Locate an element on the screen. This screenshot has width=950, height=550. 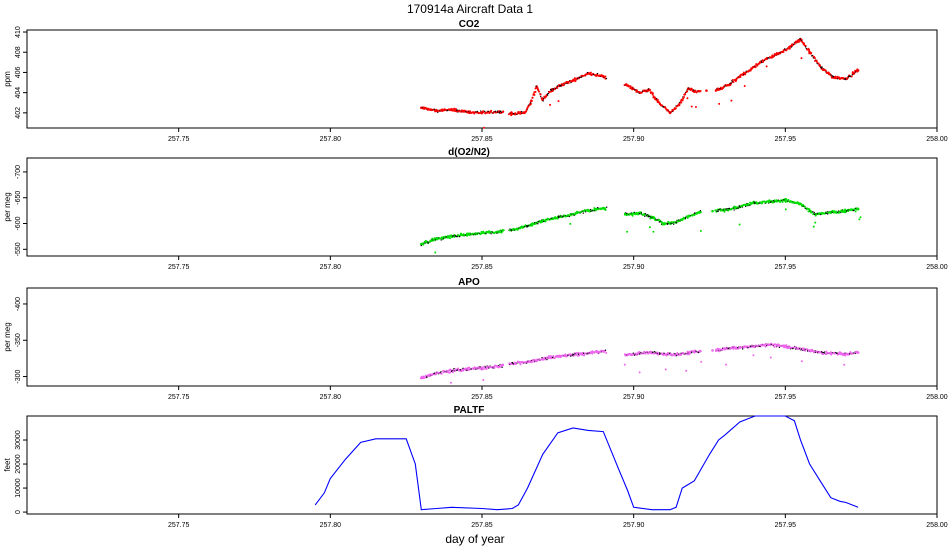
y-tick-label: 20000 is located at coordinates (18, 464).